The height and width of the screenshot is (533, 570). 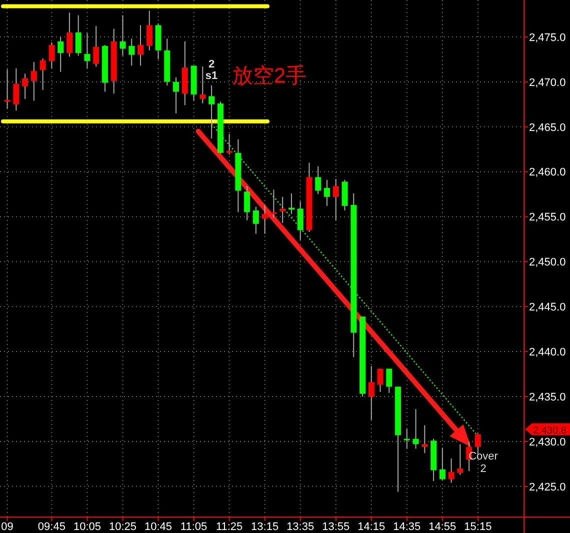 What do you see at coordinates (547, 487) in the screenshot?
I see `y-tick-label: 2,425.0` at bounding box center [547, 487].